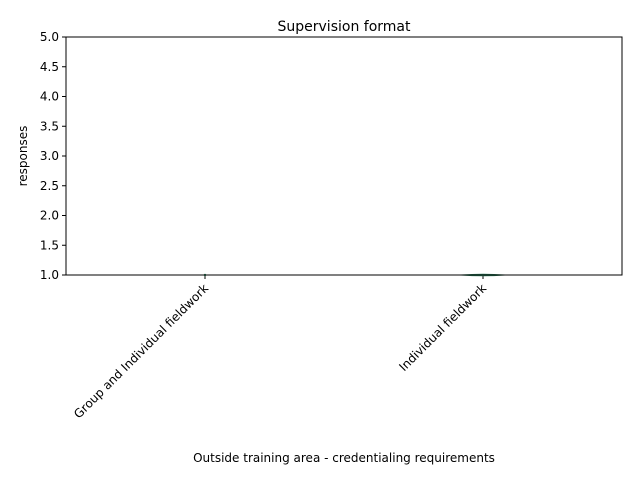  What do you see at coordinates (49, 275) in the screenshot?
I see `y-tick-label: 1.0` at bounding box center [49, 275].